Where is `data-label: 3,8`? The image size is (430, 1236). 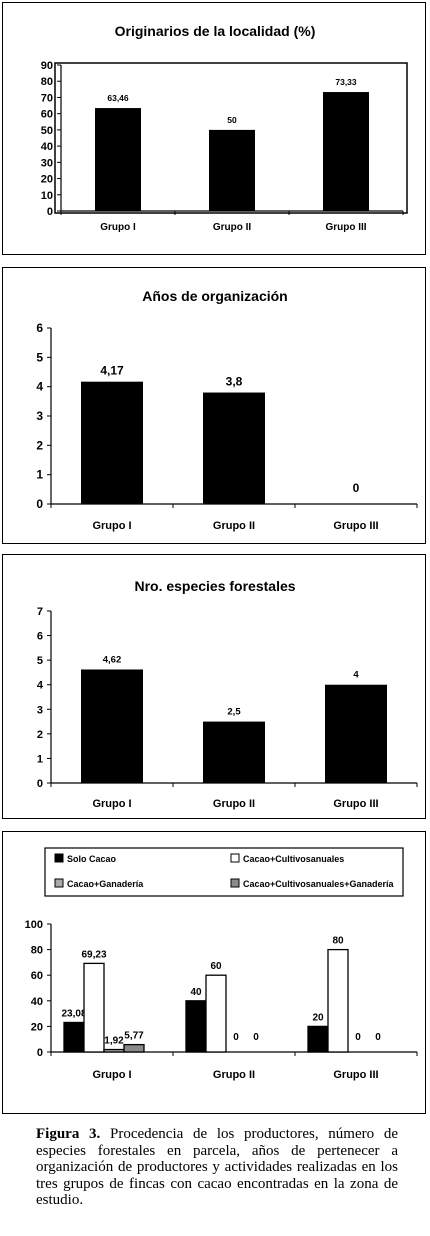
data-label: 3,8 is located at coordinates (234, 382).